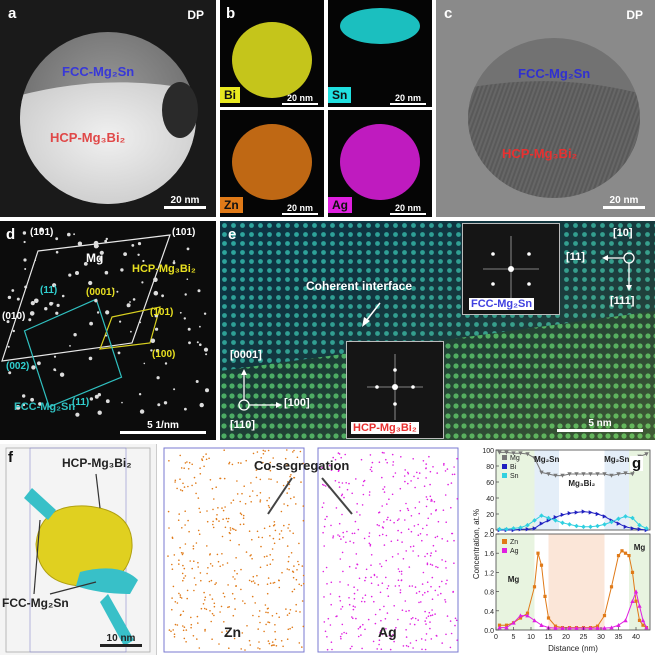 This screenshot has width=655, height=655. I want to click on d-yellow-idx-1: (0001), so click(100, 292).